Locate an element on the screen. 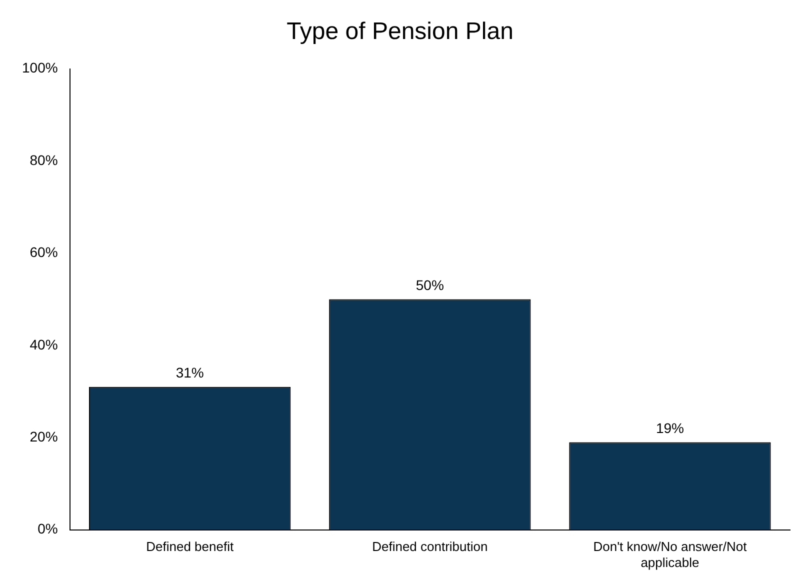  y-tick-label: 20% is located at coordinates (44, 436).